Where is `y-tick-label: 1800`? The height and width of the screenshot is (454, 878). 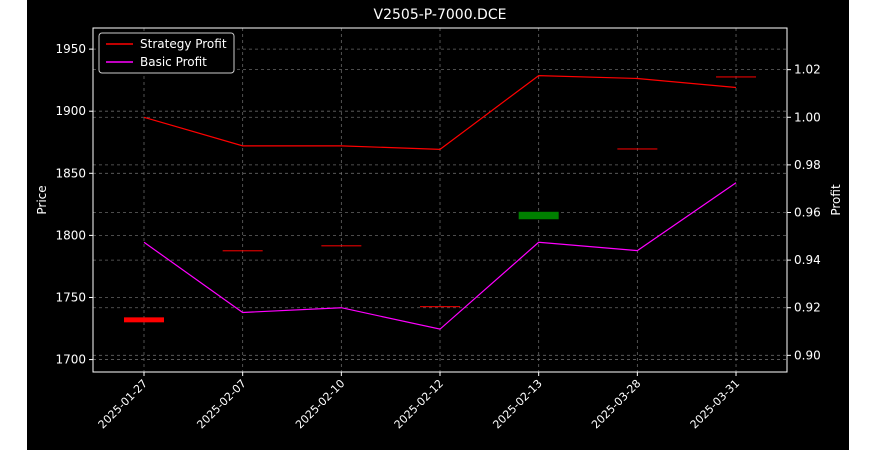 y-tick-label: 1800 is located at coordinates (70, 235).